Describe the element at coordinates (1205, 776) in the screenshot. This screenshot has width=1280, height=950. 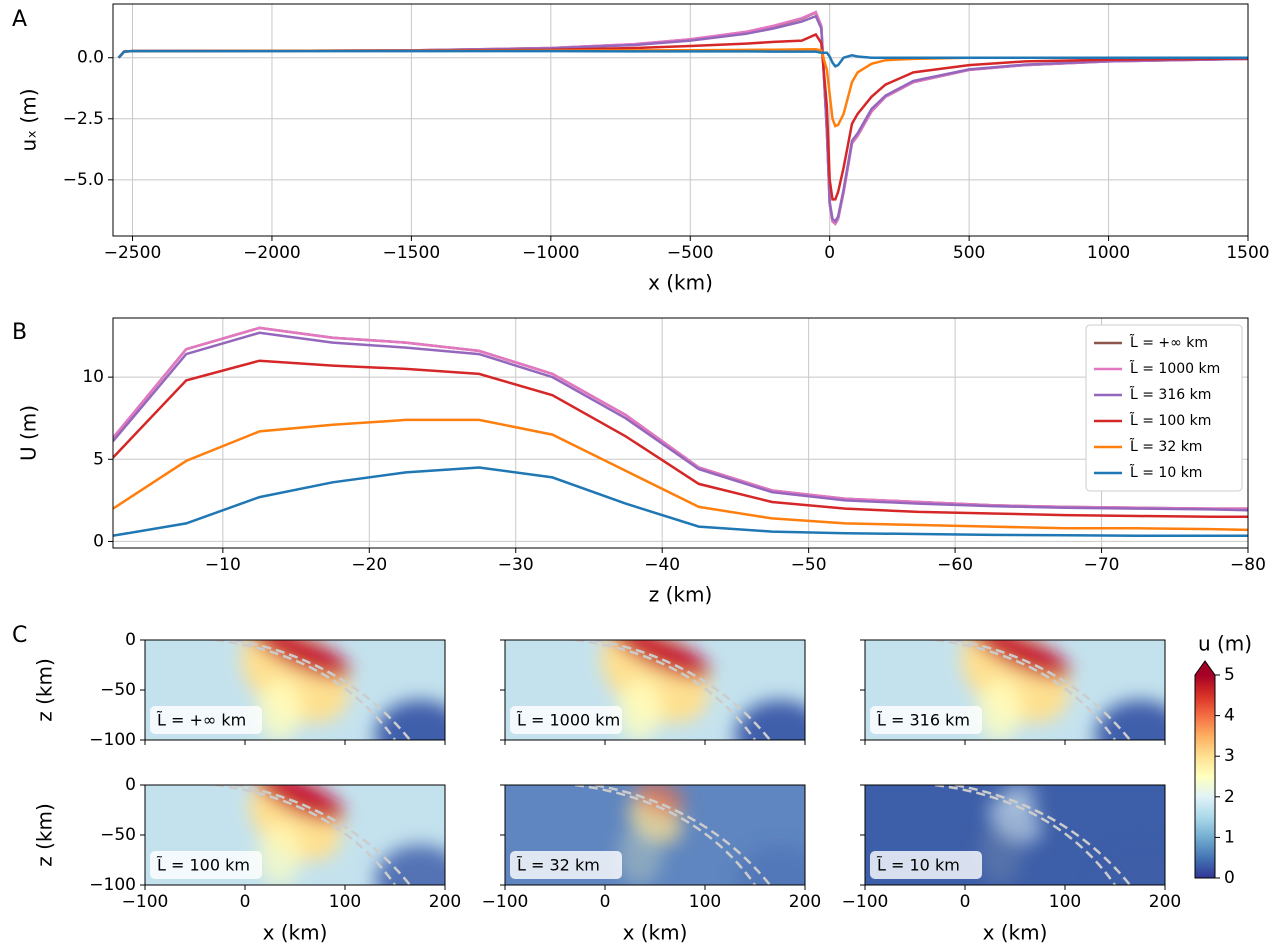
I see `colorbar` at that location.